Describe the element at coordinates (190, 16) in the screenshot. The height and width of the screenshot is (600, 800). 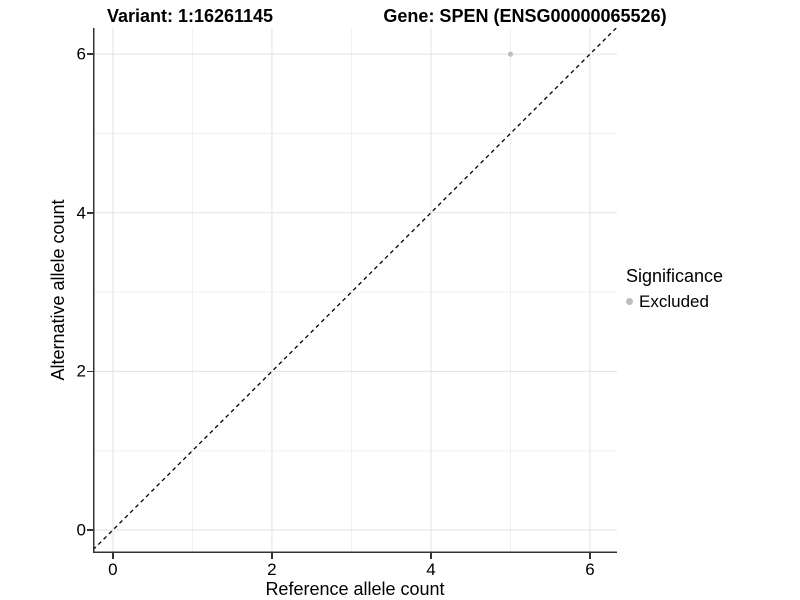
I see `plot-title-variant: Variant: 1:16261145` at that location.